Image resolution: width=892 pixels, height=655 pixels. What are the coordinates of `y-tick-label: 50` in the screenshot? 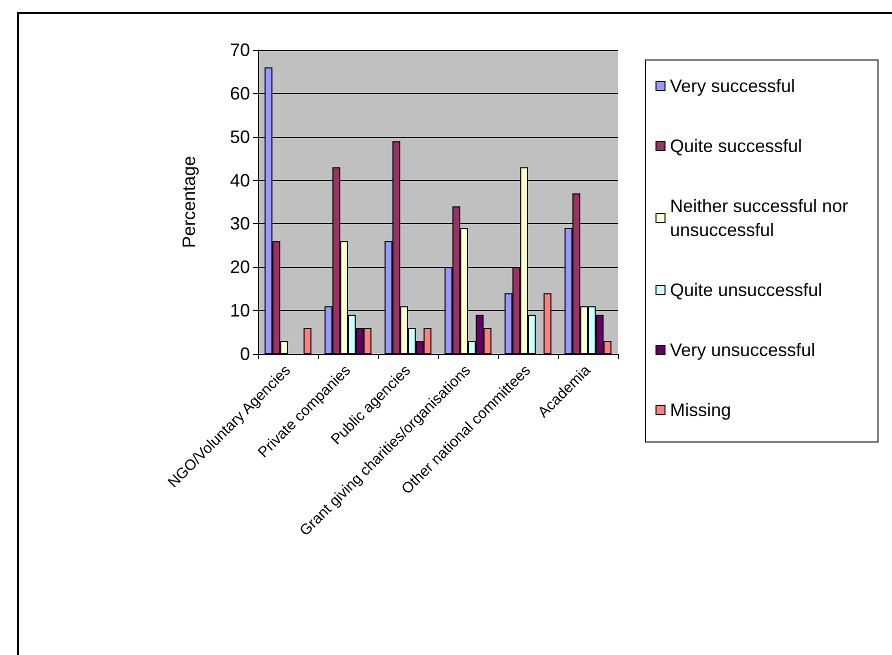 It's located at (240, 136).